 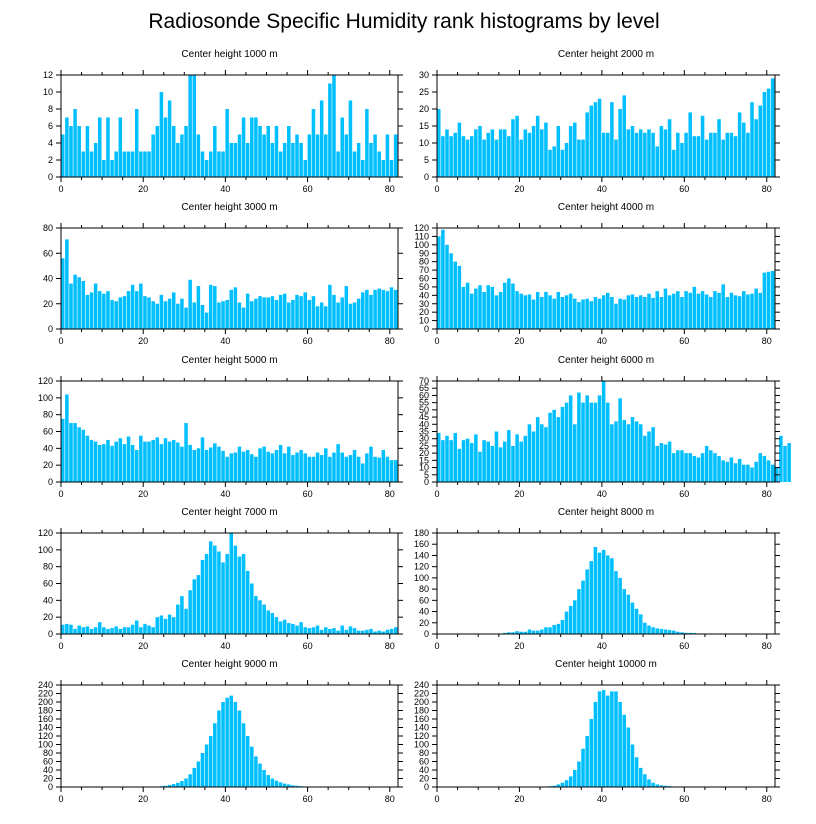 I want to click on y-tick-label: 140, so click(x=45, y=728).